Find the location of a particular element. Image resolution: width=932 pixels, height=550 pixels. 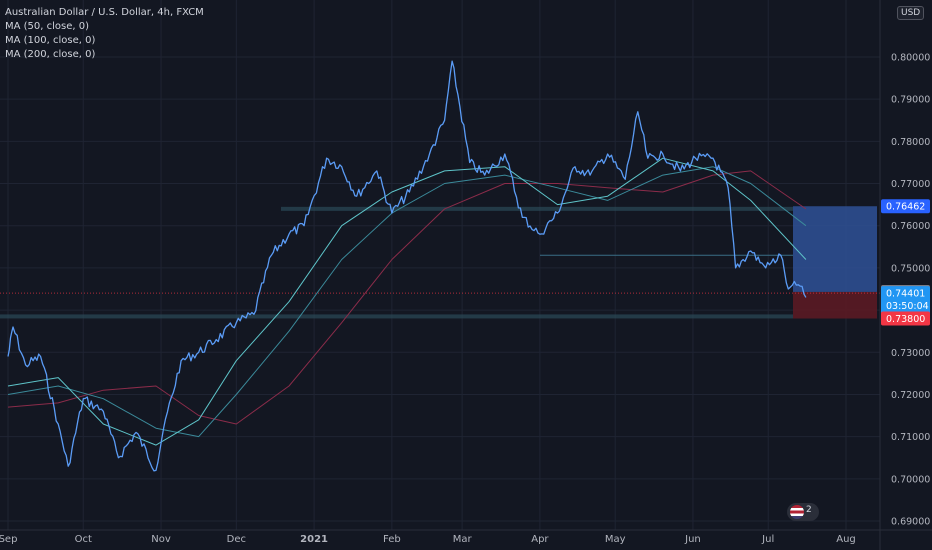

x-tick-label: Jun is located at coordinates (692, 539).